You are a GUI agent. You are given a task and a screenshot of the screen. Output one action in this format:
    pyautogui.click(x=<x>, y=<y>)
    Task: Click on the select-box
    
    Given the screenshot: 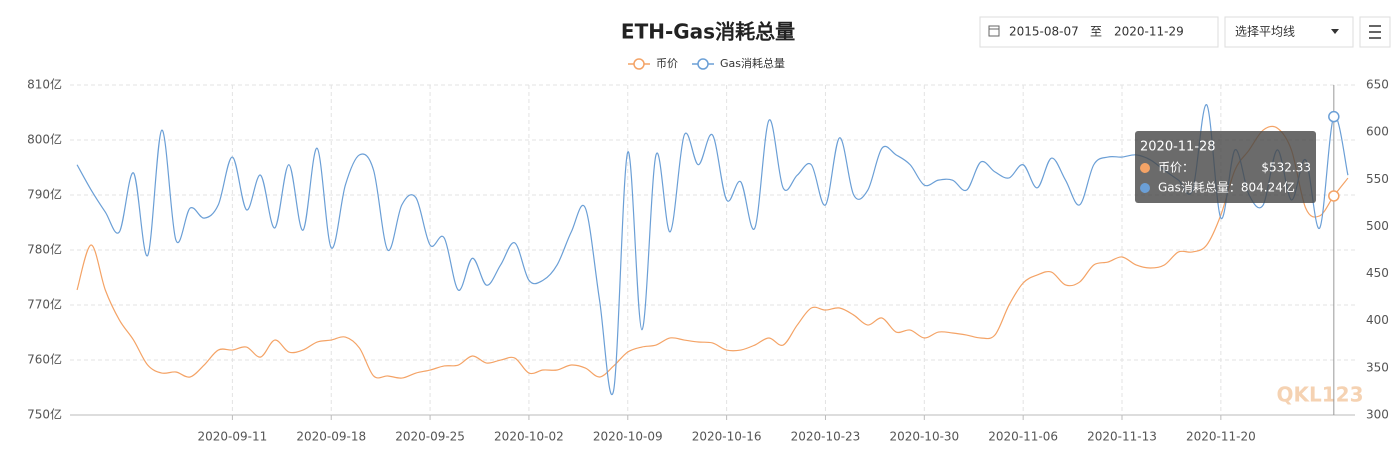 What is the action you would take?
    pyautogui.click(x=1289, y=32)
    